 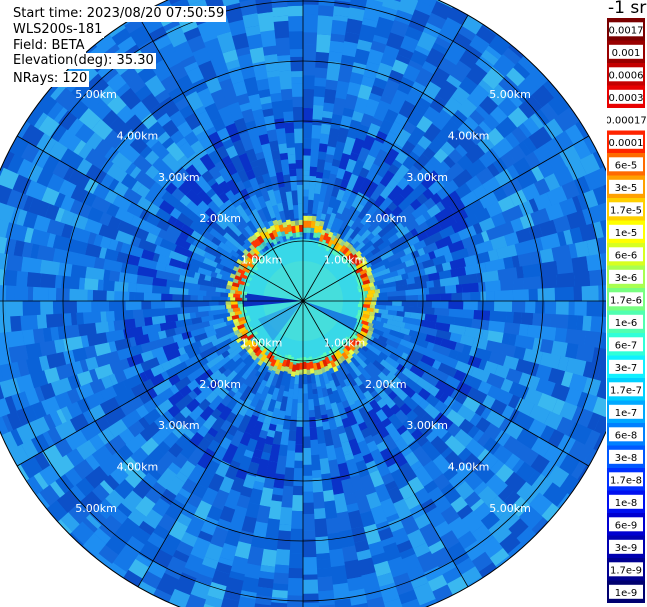 I want to click on colorbar-tick-label: 6e-7, so click(x=626, y=345).